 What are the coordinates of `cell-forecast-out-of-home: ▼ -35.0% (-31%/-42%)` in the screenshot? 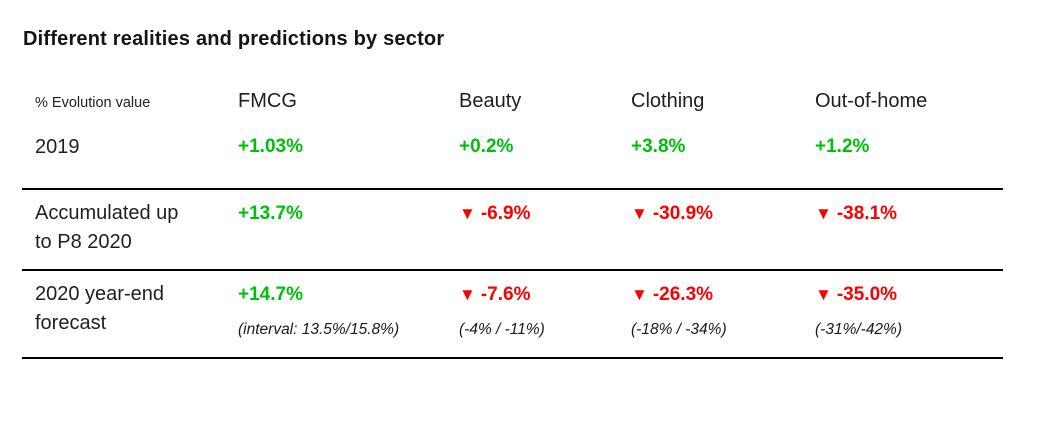 It's located at (909, 310).